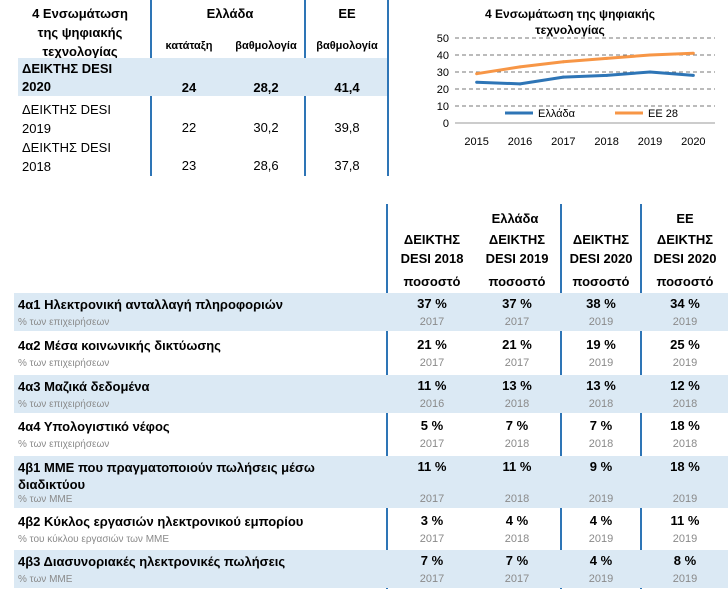 This screenshot has height=589, width=728. I want to click on main-column-header: ΔΕΙΚΤΗΣ DESI 2019 ποσοστό, so click(517, 260).